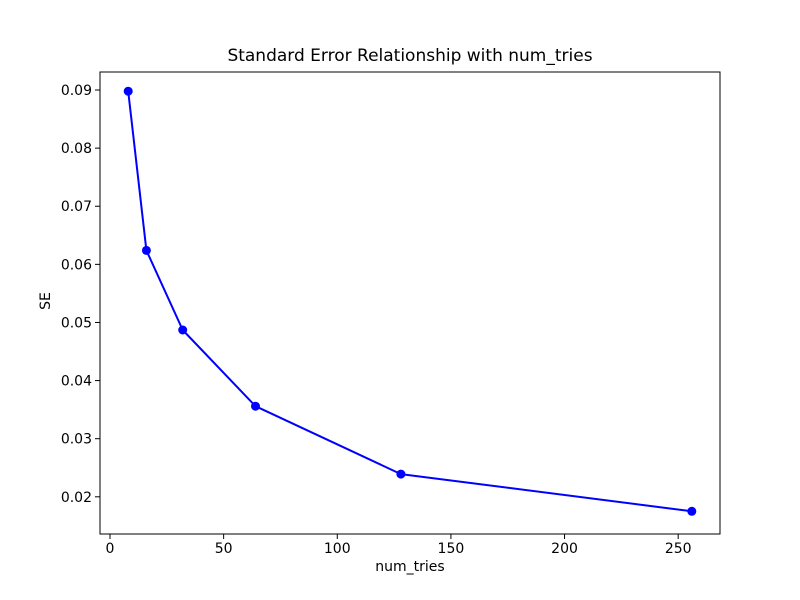 This screenshot has height=600, width=800. I want to click on x-tick-label: 250, so click(678, 549).